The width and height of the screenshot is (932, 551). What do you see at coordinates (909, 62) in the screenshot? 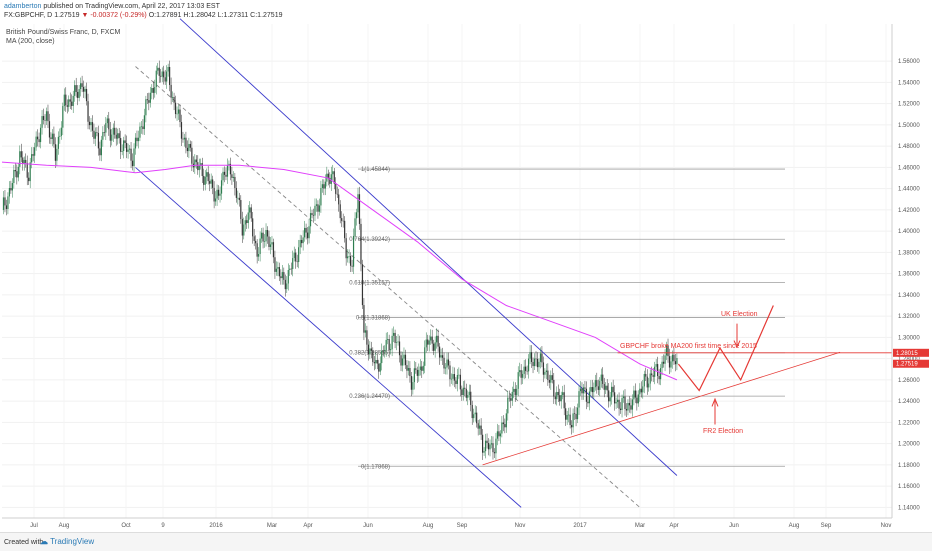
I see `y-tick-label: 1.56000` at bounding box center [909, 62].